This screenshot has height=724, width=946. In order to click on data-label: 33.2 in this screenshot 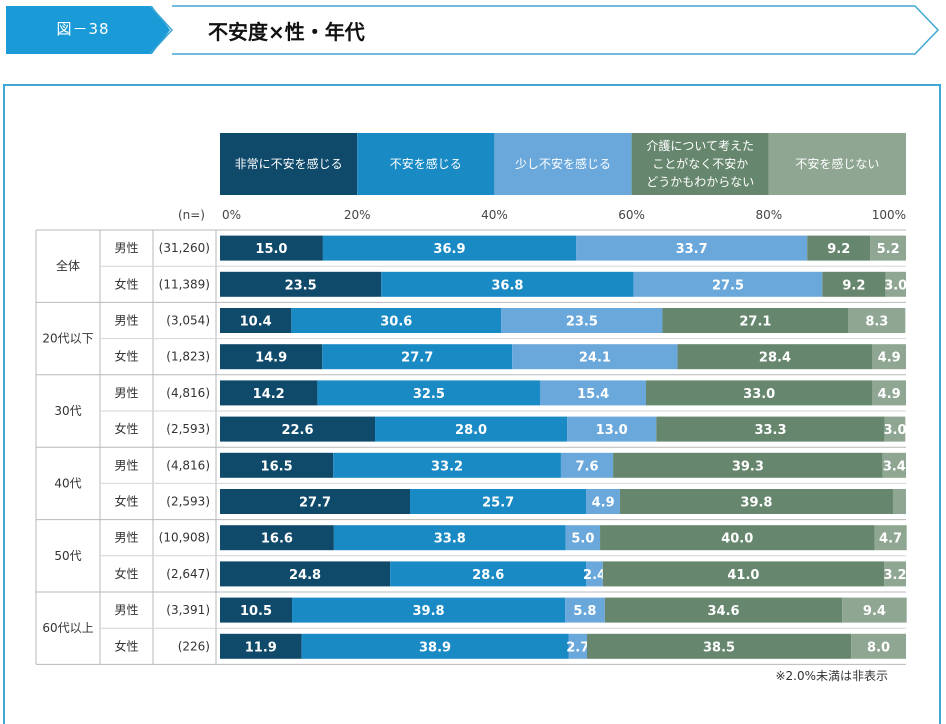, I will do `click(447, 466)`.